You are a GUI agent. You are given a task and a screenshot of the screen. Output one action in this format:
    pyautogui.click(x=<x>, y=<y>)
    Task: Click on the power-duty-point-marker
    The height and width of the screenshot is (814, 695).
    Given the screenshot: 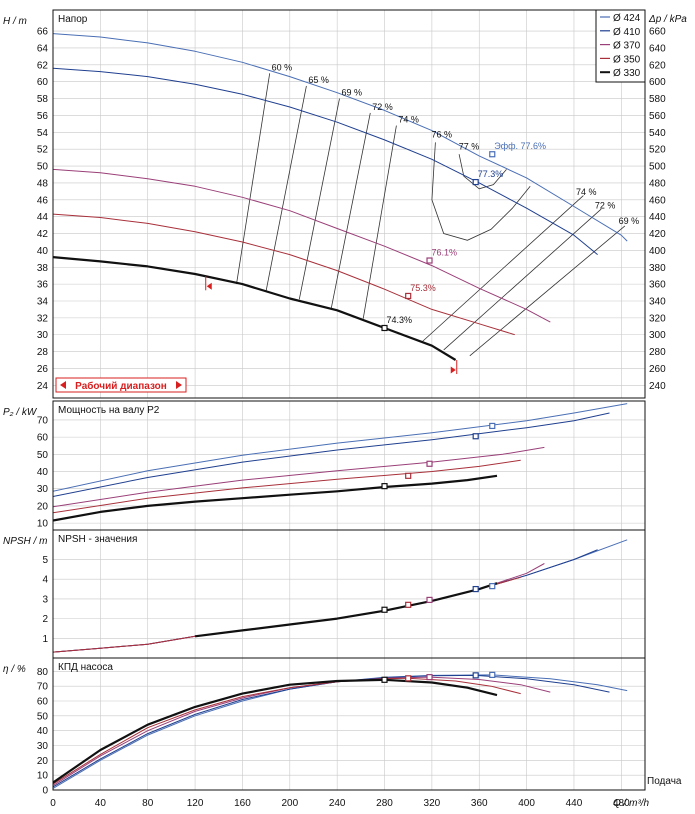 What is the action you would take?
    pyautogui.click(x=475, y=436)
    